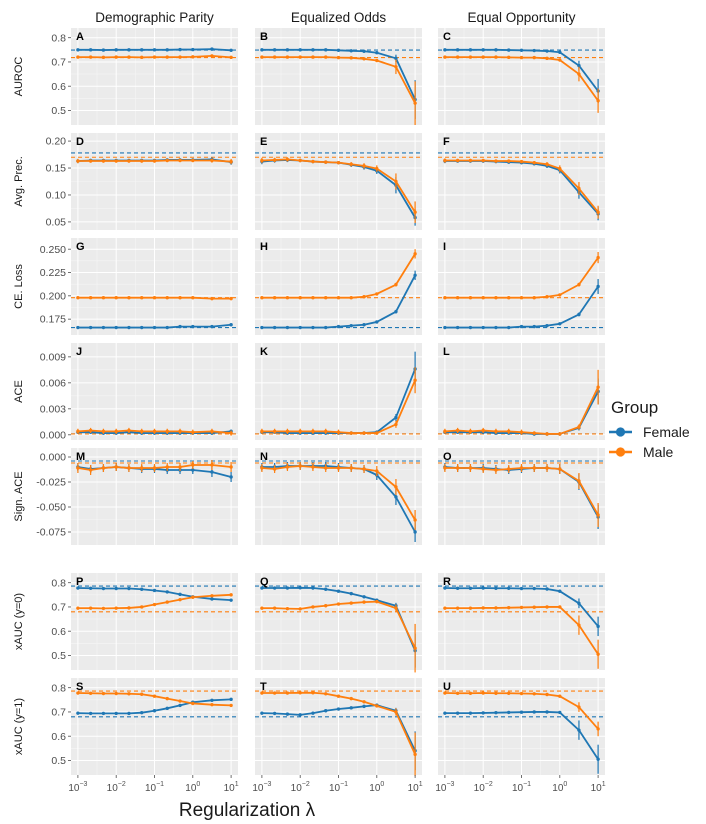  I want to click on y-tick-label: -0.075, so click(51, 533).